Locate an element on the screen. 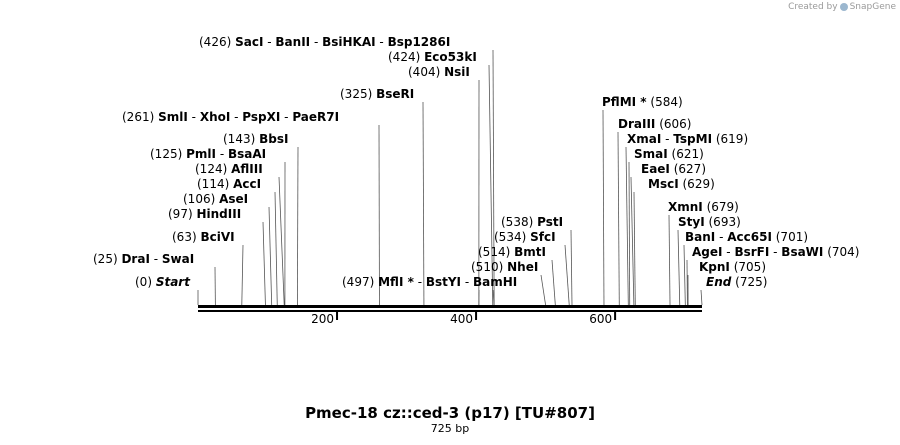  enzyme-label: (125) PmlI - BsaAI is located at coordinates (208, 154).